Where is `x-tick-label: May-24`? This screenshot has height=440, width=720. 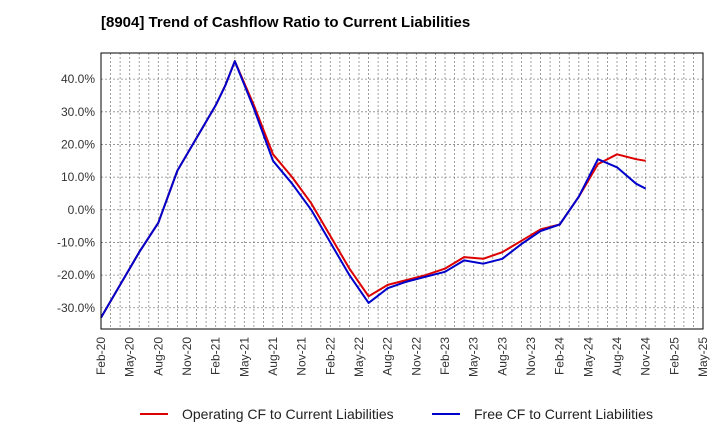 x-tick-label: May-24 is located at coordinates (588, 357).